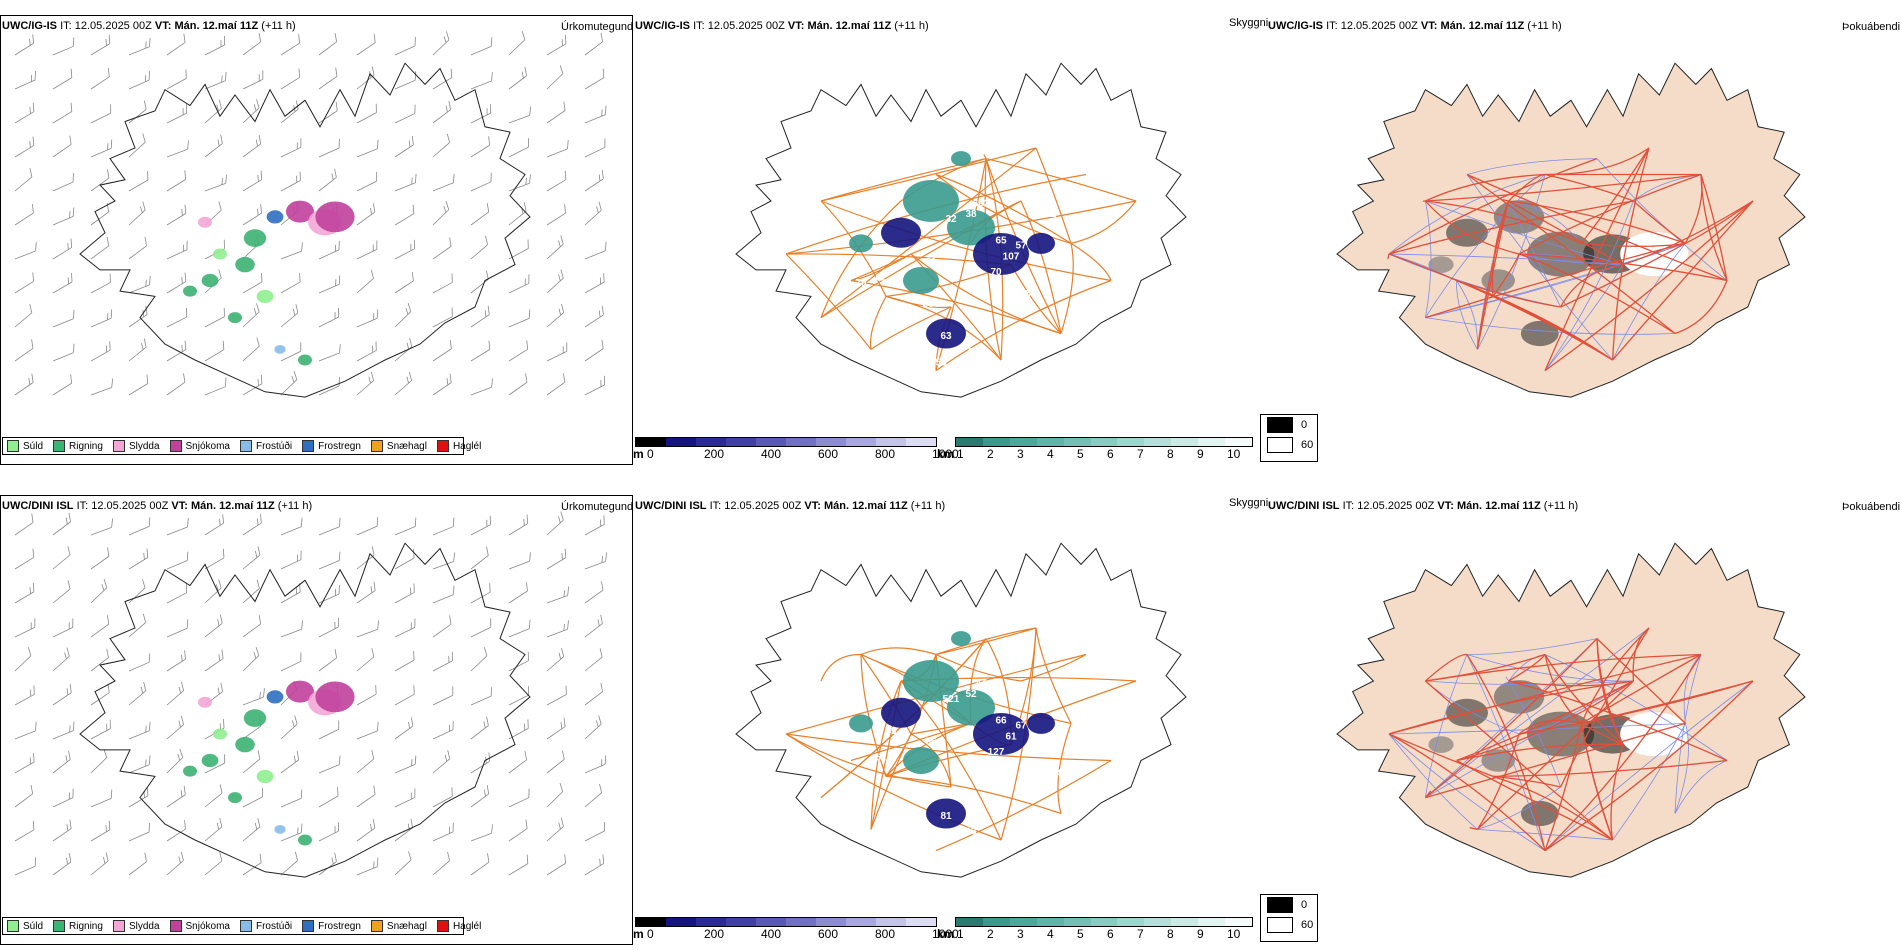 The height and width of the screenshot is (950, 1900). Describe the element at coordinates (945, 934) in the screenshot. I see `ceiling-tick: 1000` at that location.